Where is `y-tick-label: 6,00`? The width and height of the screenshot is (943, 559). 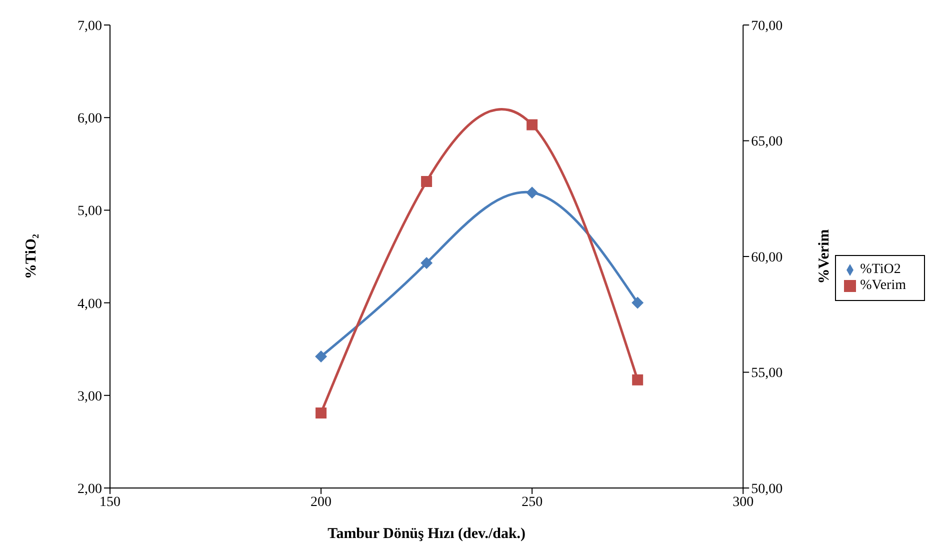 y-tick-label: 6,00 is located at coordinates (90, 119).